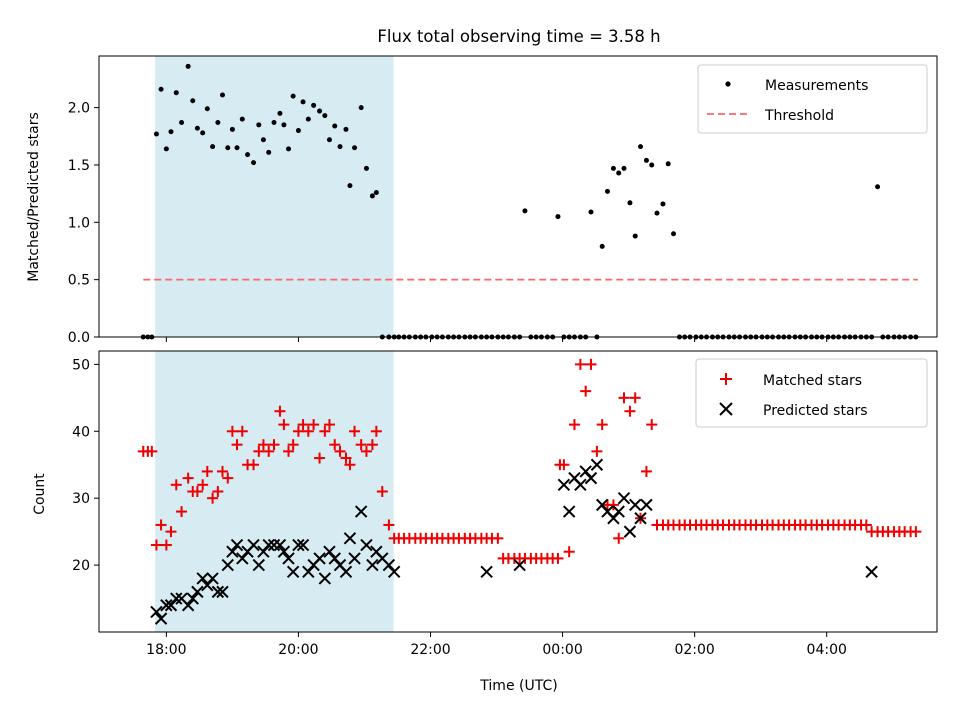 This screenshot has width=960, height=720. I want to click on figure-title: Flux total observing time = 3.58 h, so click(518, 36).